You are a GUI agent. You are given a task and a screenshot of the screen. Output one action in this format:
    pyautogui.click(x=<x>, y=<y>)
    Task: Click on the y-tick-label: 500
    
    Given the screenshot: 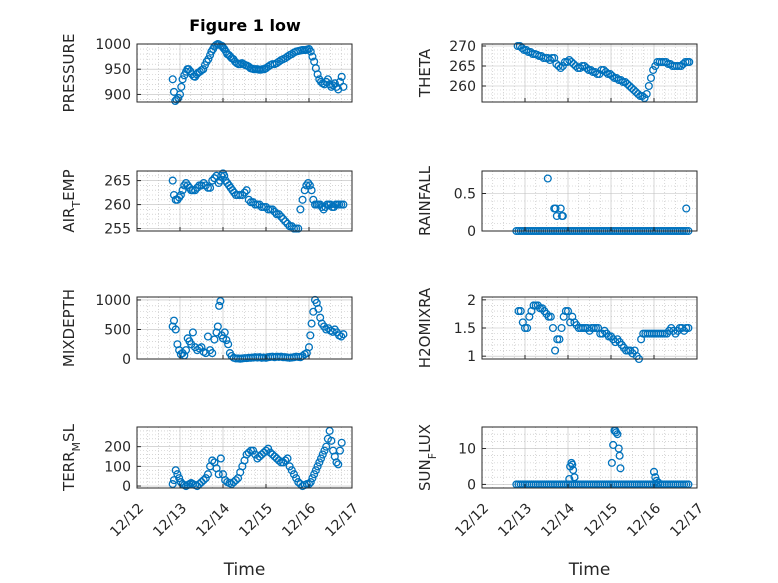 What is the action you would take?
    pyautogui.click(x=117, y=330)
    